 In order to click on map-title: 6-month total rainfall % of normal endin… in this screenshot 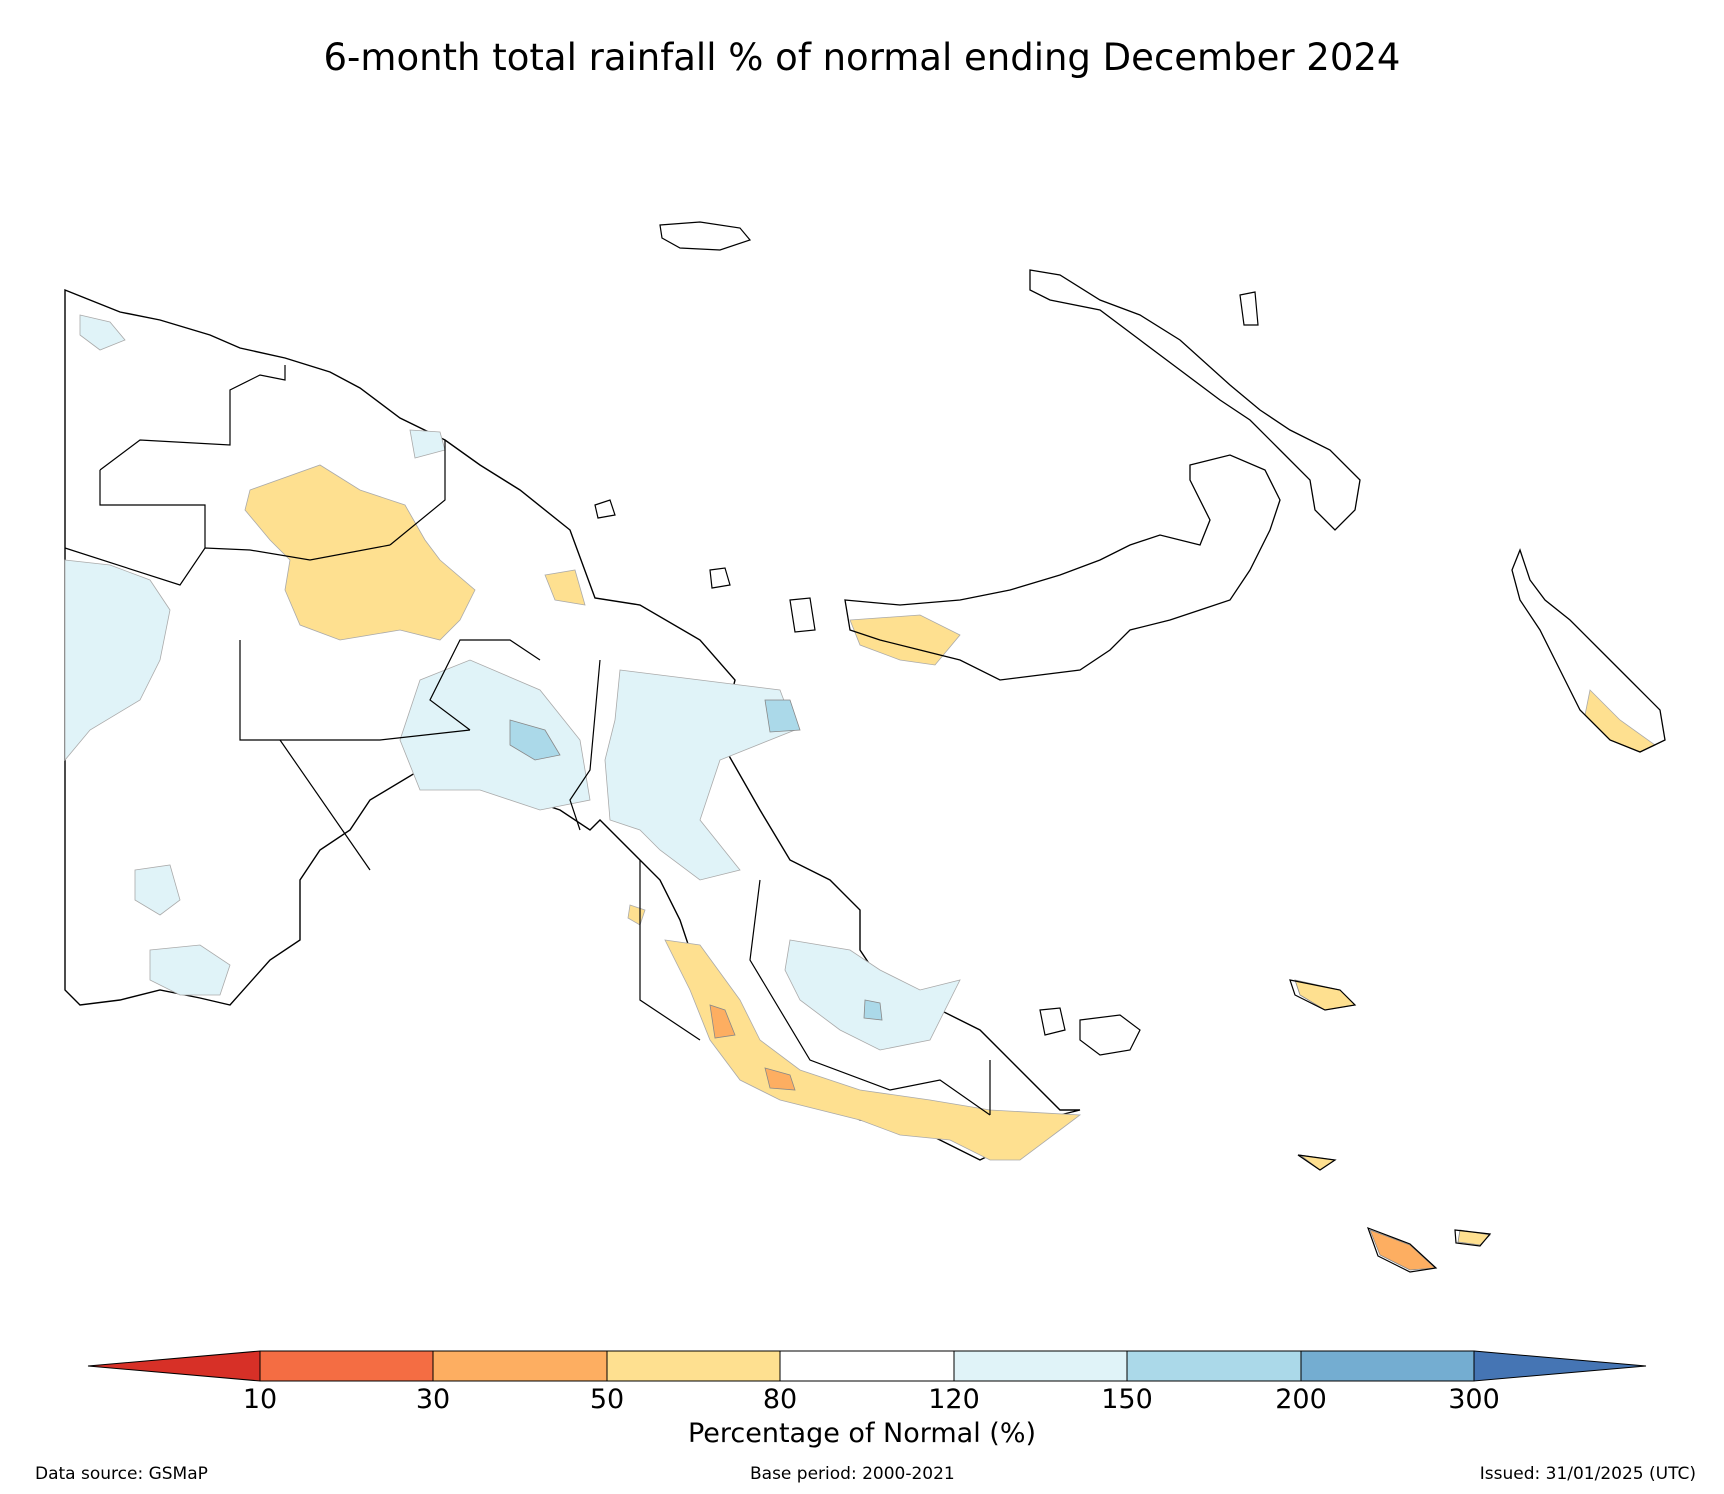, I will do `click(862, 57)`.